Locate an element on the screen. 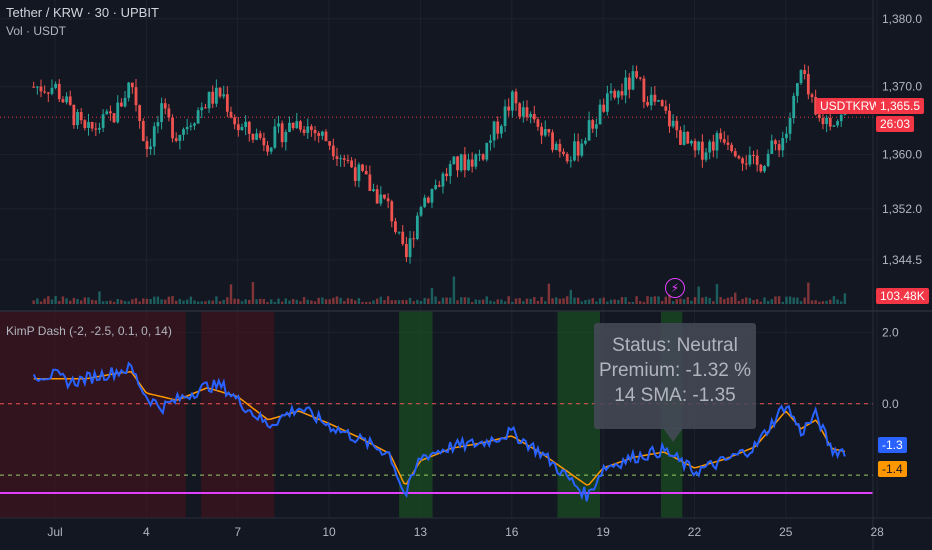 The width and height of the screenshot is (932, 550). premium-value-badge: -1.3 is located at coordinates (892, 445).